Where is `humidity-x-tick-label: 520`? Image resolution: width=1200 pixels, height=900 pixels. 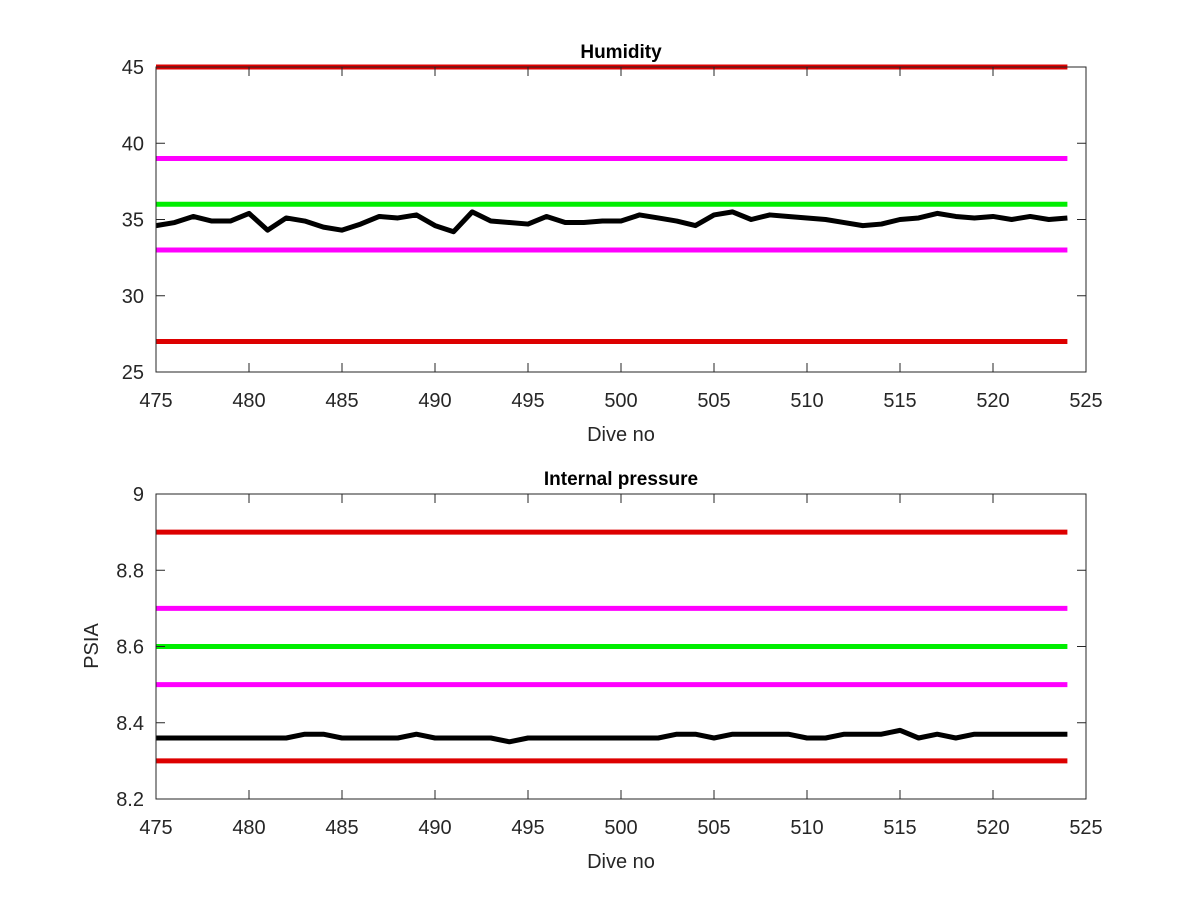
humidity-x-tick-label: 520 is located at coordinates (992, 401).